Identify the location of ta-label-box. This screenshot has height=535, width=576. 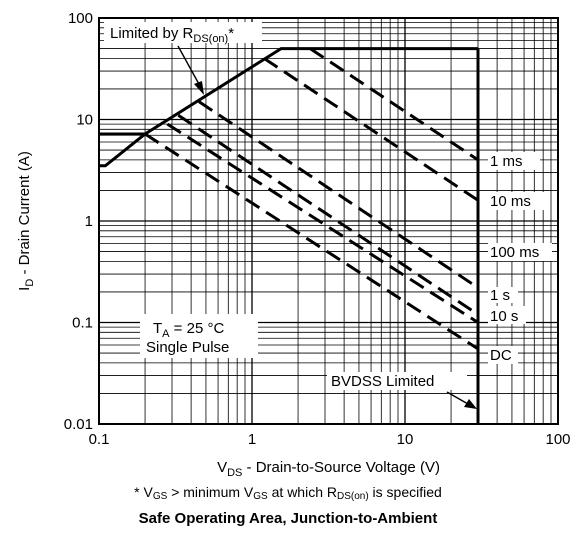
(199, 336).